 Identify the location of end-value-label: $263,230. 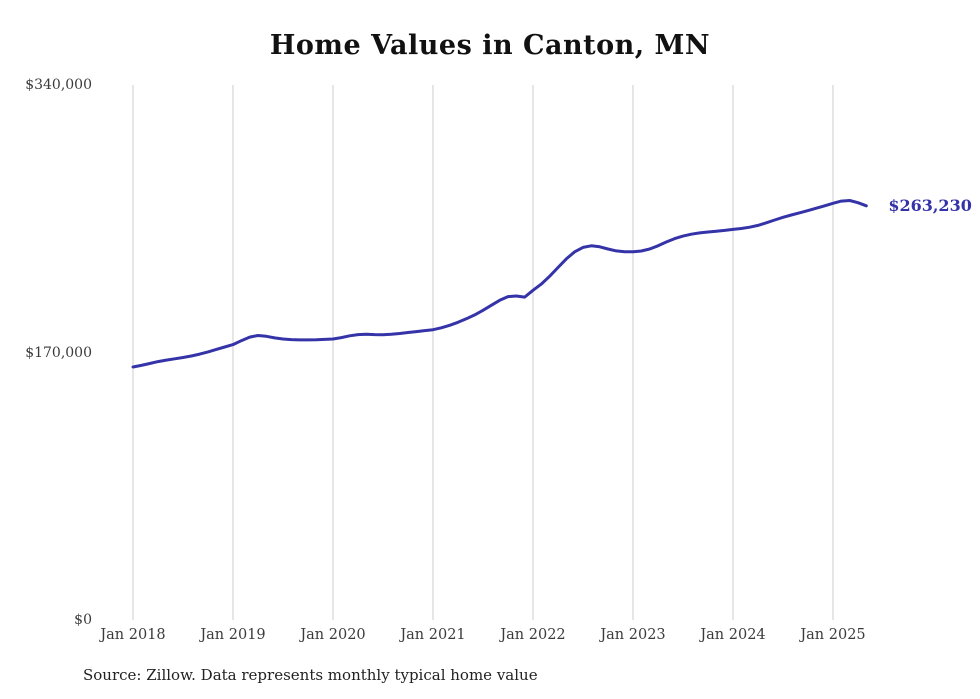
(930, 205).